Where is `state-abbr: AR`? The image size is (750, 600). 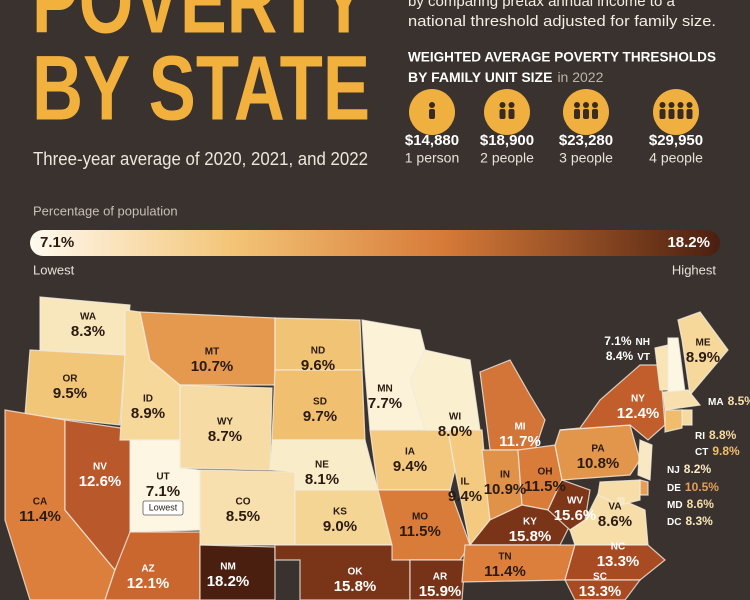 state-abbr: AR is located at coordinates (440, 577).